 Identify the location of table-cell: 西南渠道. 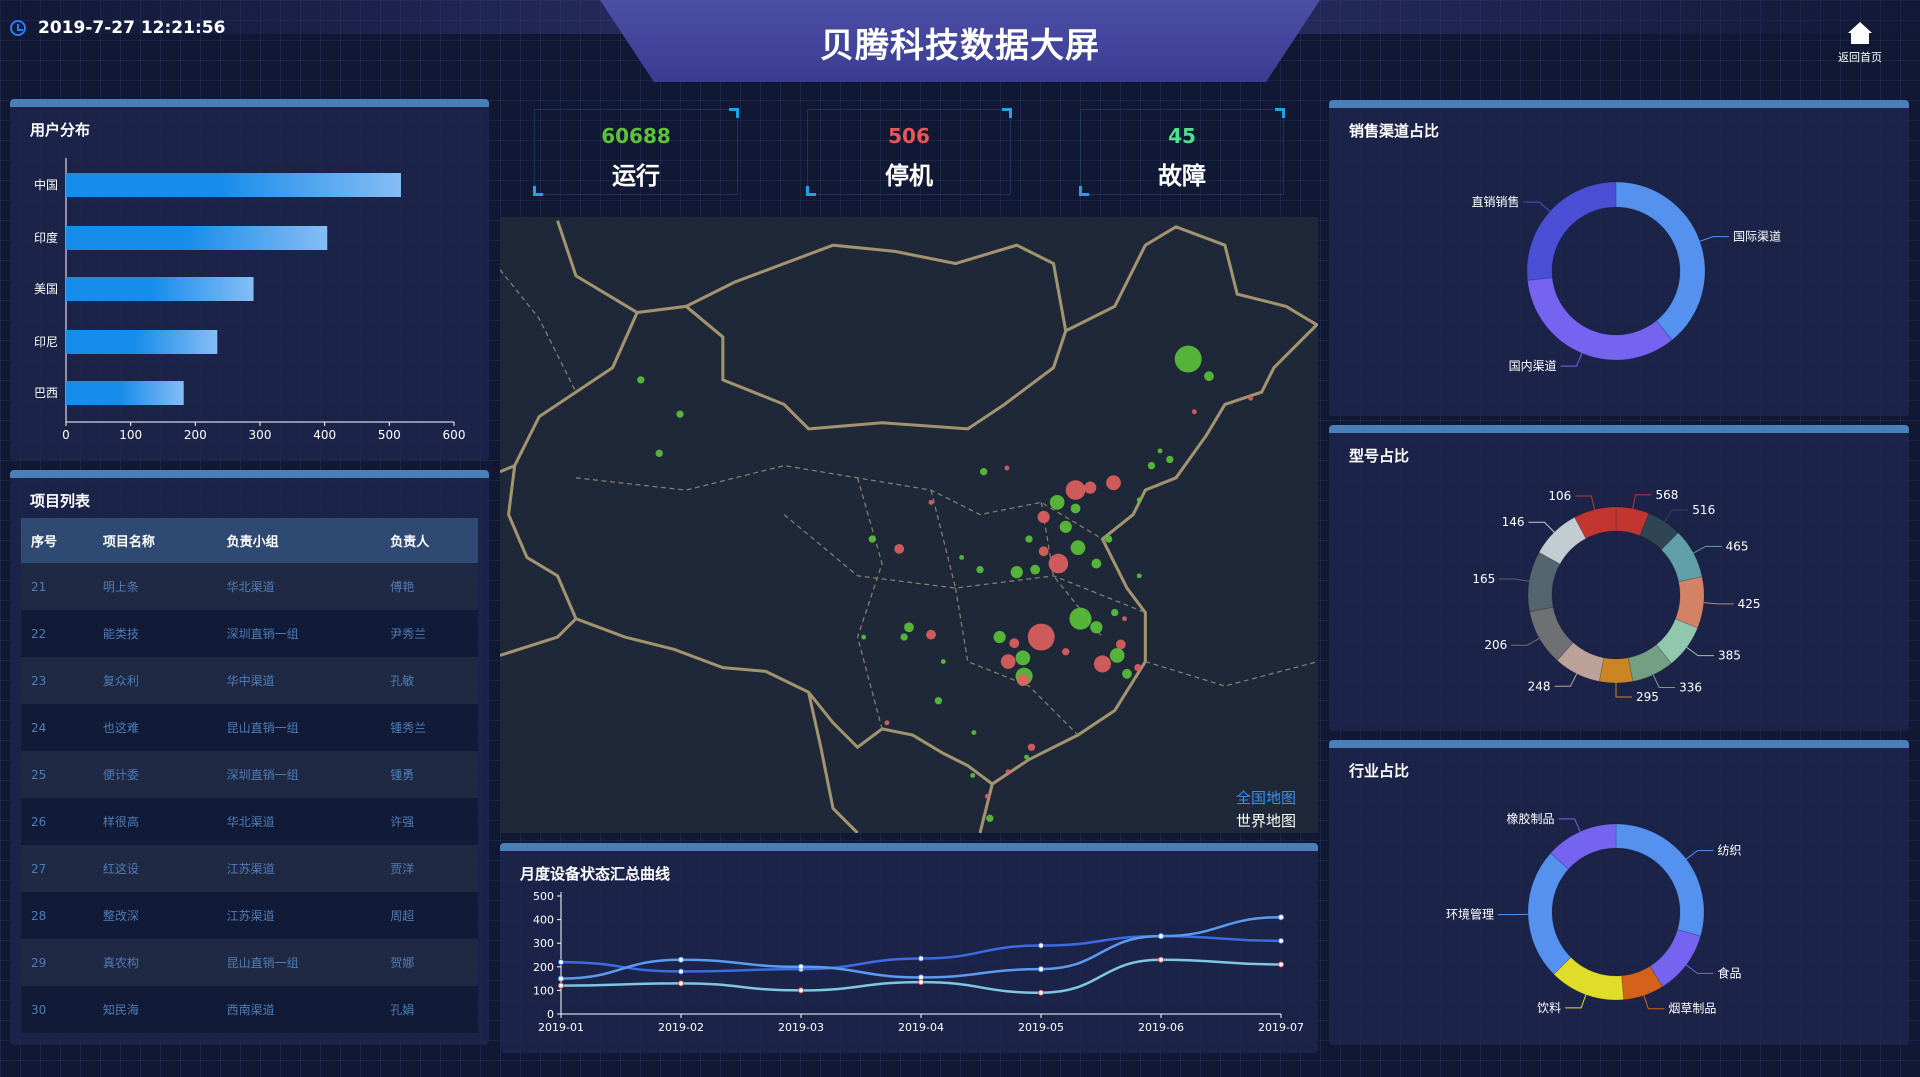
(298, 1009).